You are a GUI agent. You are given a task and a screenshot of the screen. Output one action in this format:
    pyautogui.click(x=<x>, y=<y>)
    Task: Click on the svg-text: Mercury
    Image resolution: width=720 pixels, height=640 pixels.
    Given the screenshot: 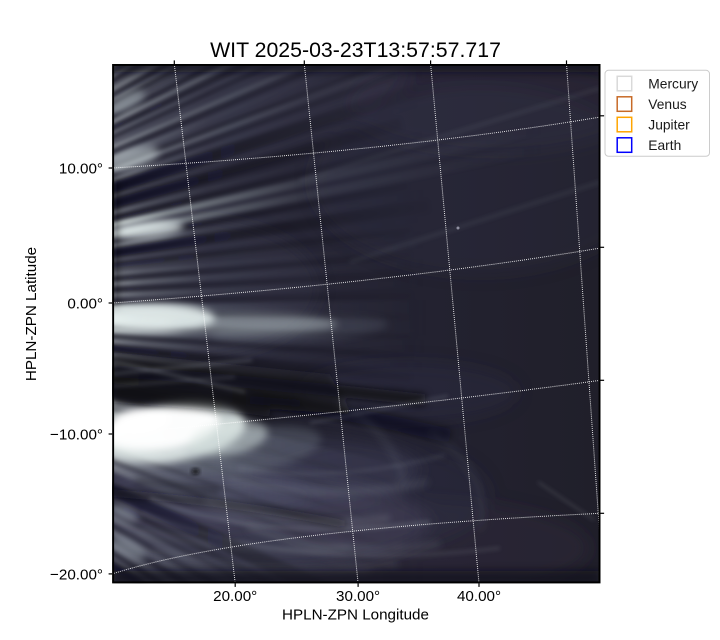 What is the action you would take?
    pyautogui.click(x=673, y=83)
    